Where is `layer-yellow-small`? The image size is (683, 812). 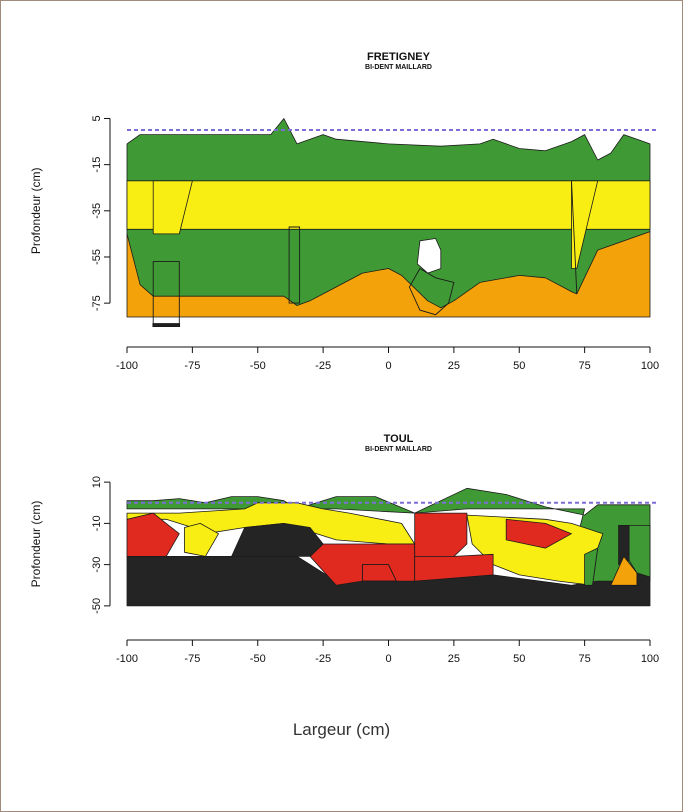
layer-yellow-small is located at coordinates (201, 540).